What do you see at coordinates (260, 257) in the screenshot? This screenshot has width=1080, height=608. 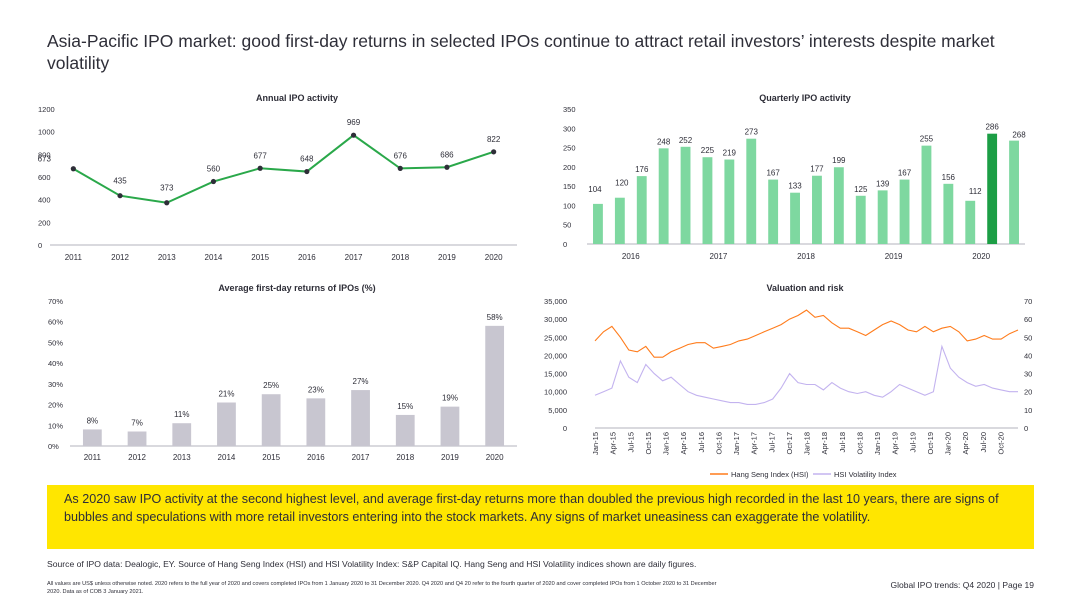 I see `x-tick-label: 2015` at bounding box center [260, 257].